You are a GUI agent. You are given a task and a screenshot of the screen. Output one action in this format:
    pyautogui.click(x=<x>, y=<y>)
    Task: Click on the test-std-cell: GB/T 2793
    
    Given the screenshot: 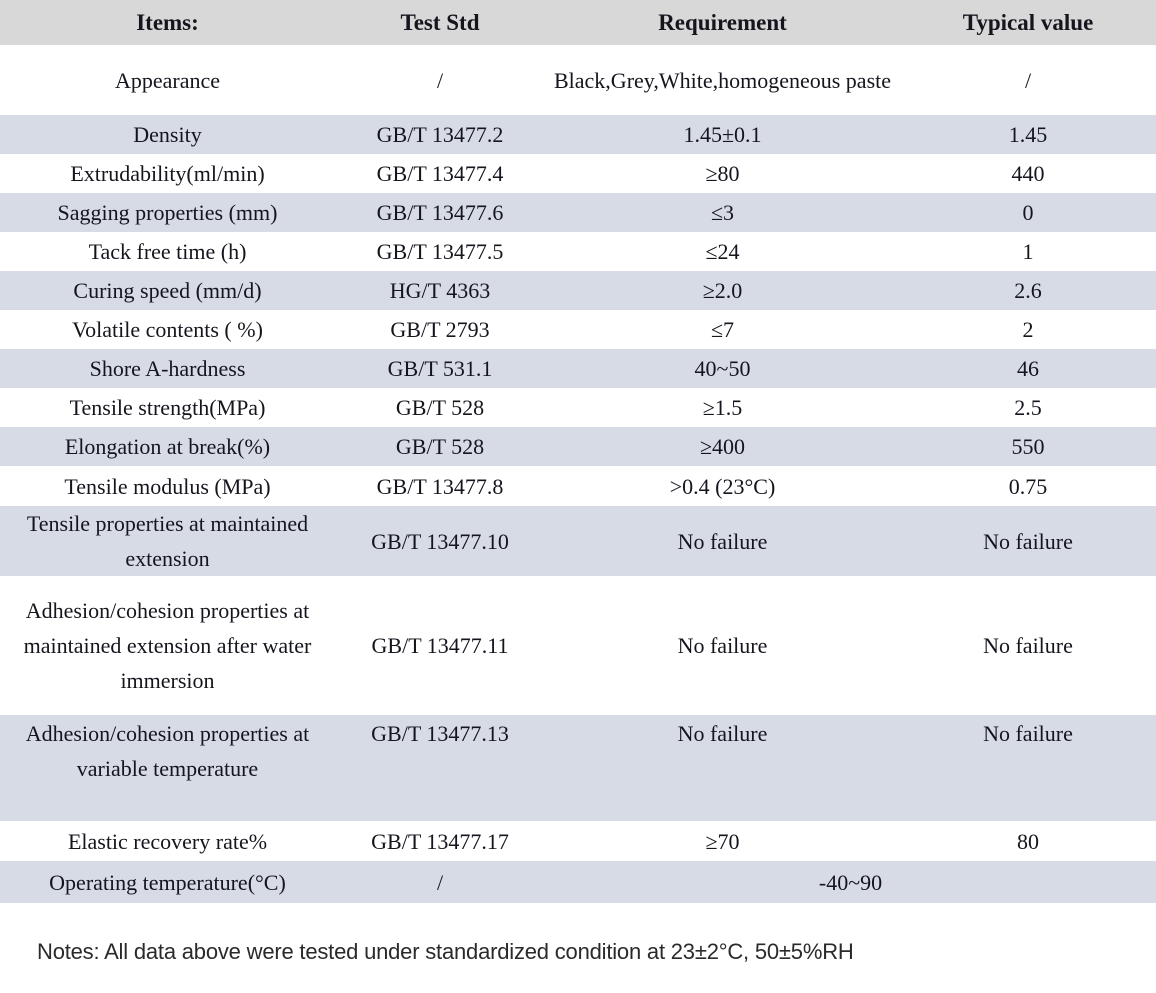 What is the action you would take?
    pyautogui.click(x=440, y=329)
    